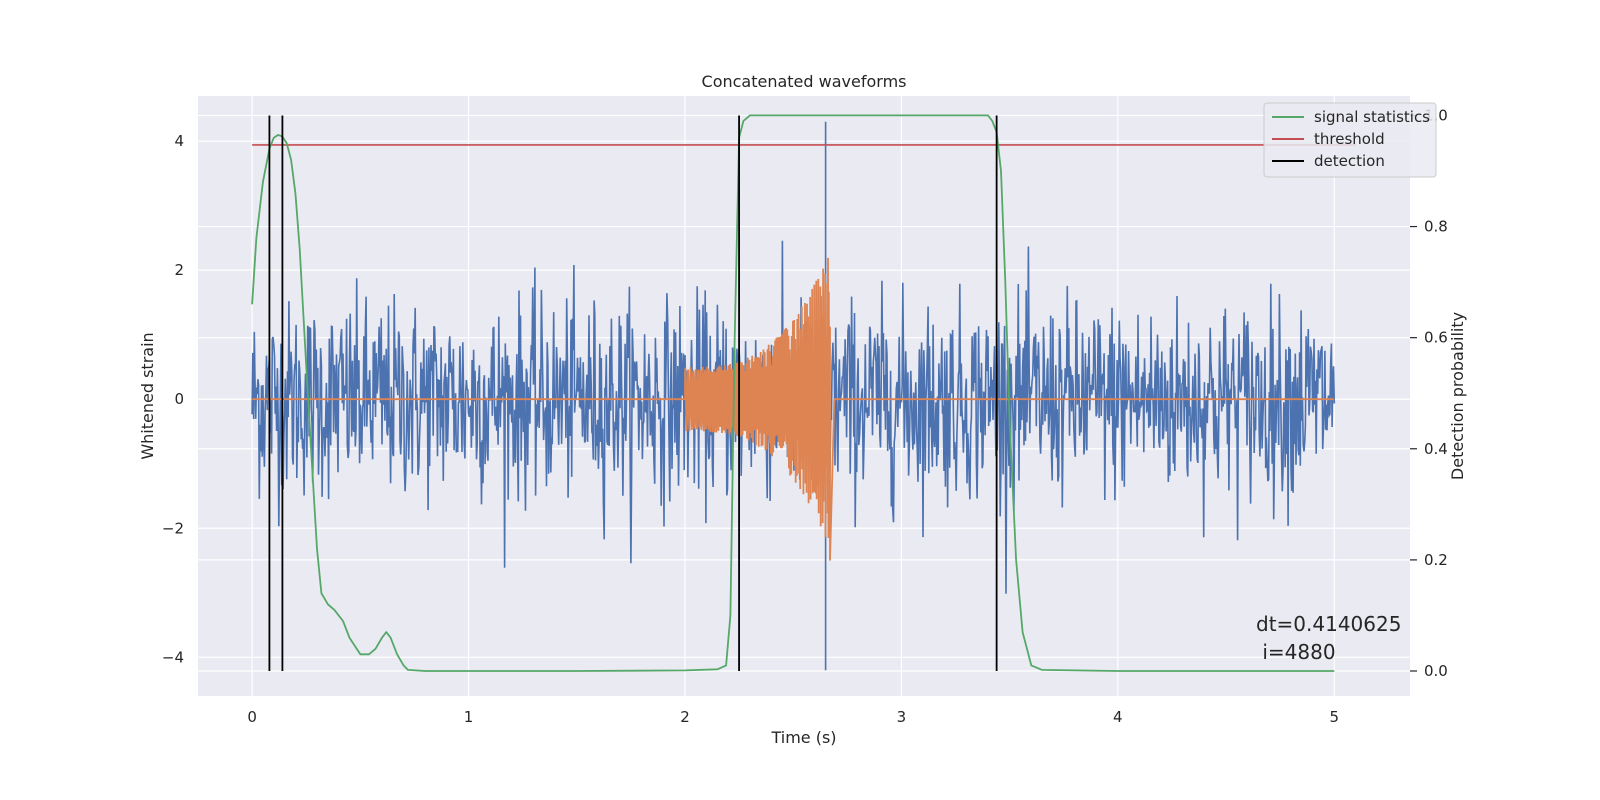  What do you see at coordinates (179, 399) in the screenshot?
I see `y-tick-label-left: 0` at bounding box center [179, 399].